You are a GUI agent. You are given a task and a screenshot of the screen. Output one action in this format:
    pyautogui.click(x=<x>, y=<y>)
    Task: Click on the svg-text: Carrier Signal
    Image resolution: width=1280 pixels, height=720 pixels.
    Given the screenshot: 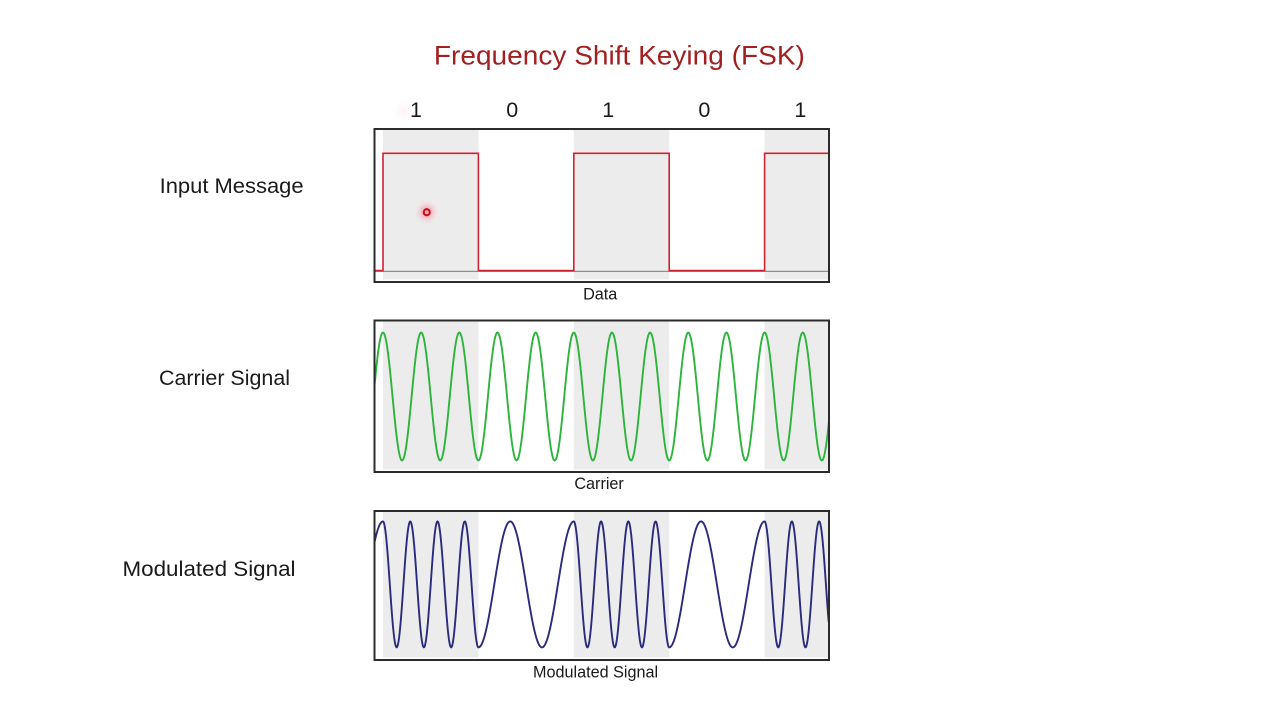 What is the action you would take?
    pyautogui.click(x=224, y=378)
    